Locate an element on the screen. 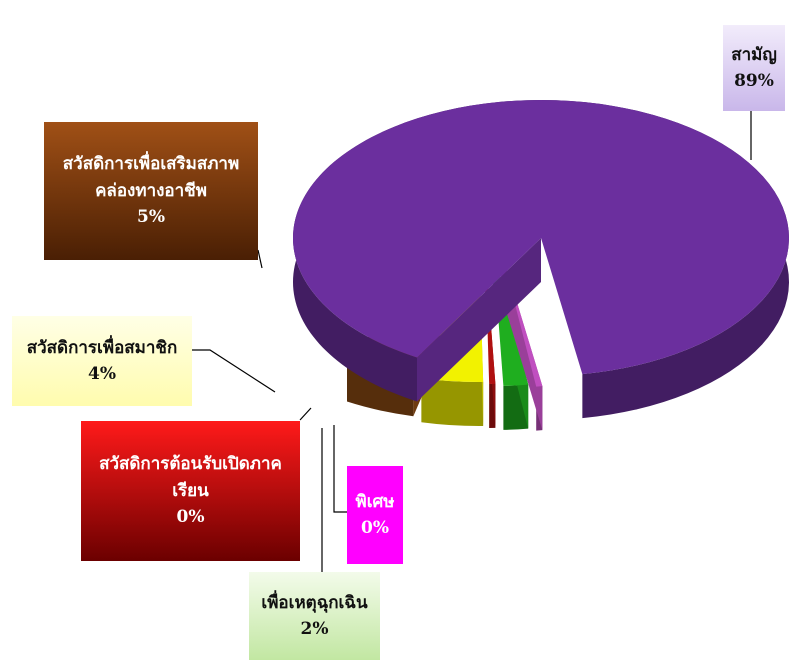  label-saman-name: สามัญ is located at coordinates (754, 54).